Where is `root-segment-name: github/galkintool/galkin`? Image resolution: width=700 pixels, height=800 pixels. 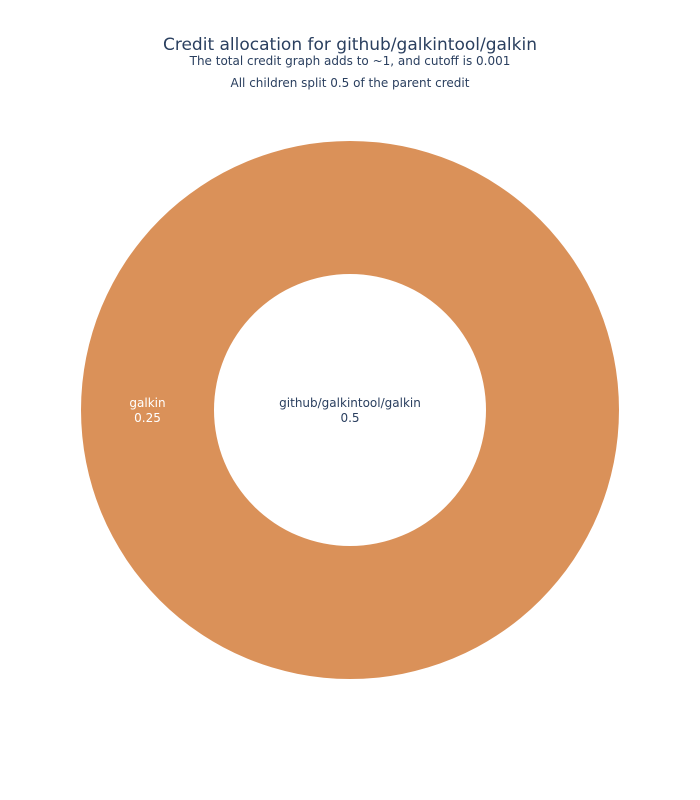
root-segment-name: github/galkintool/galkin is located at coordinates (350, 403).